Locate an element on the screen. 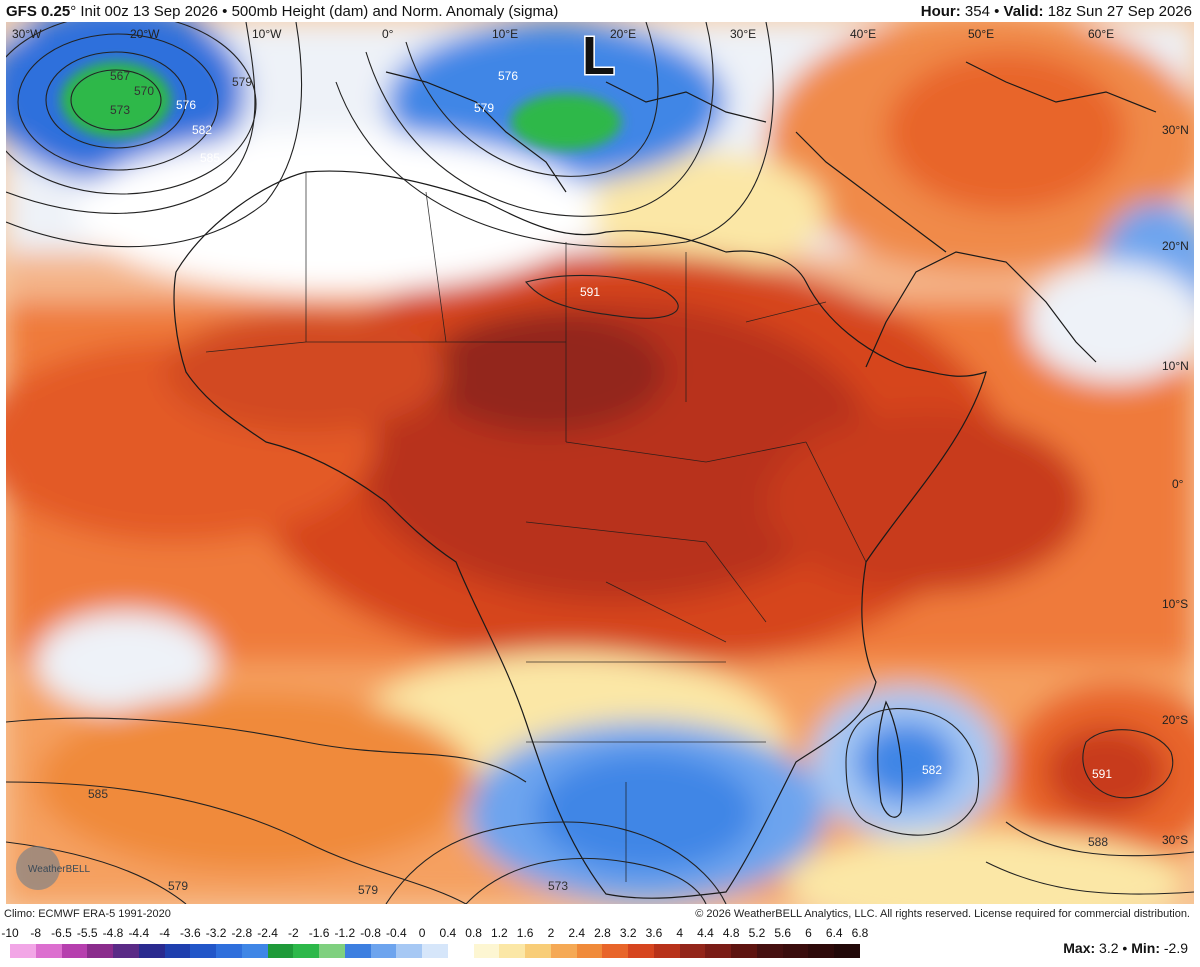  lat-label: 10°S is located at coordinates (1175, 604).